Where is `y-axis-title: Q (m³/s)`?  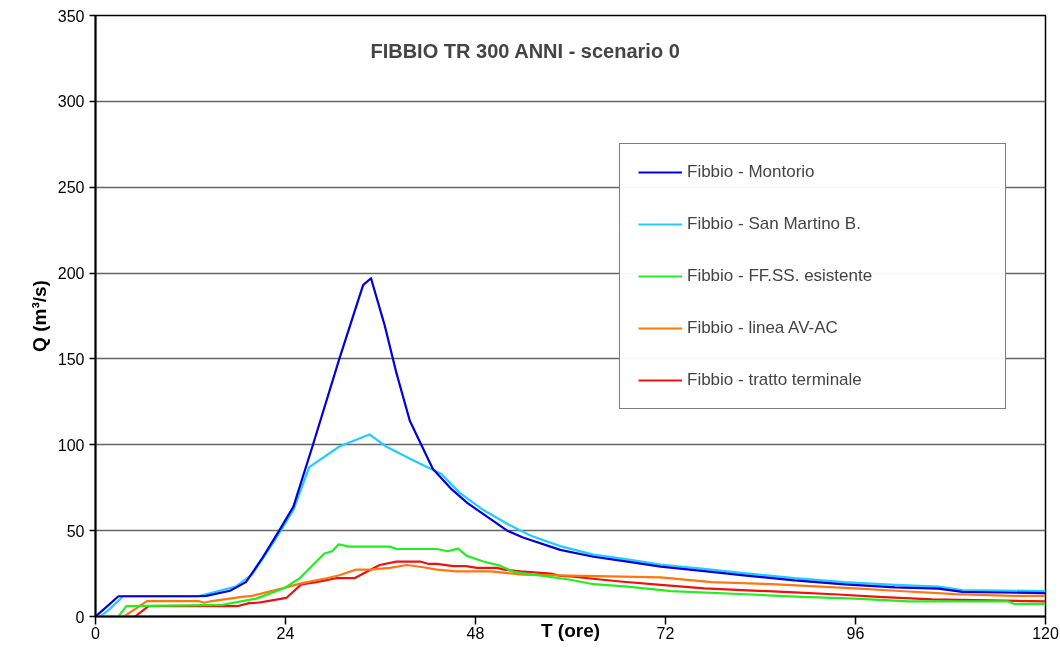 y-axis-title: Q (m³/s) is located at coordinates (39, 316).